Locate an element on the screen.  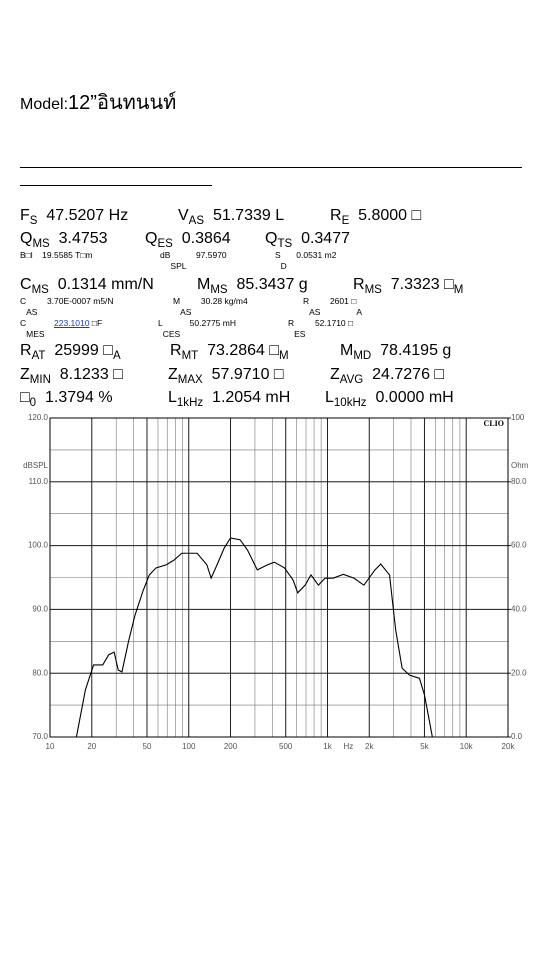
y-tick-label: 90.0 is located at coordinates (40, 609).